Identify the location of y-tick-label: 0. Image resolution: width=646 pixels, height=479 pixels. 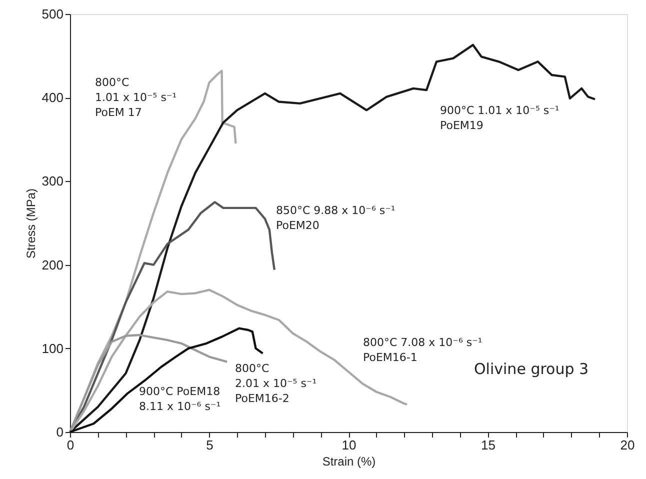
(60, 432).